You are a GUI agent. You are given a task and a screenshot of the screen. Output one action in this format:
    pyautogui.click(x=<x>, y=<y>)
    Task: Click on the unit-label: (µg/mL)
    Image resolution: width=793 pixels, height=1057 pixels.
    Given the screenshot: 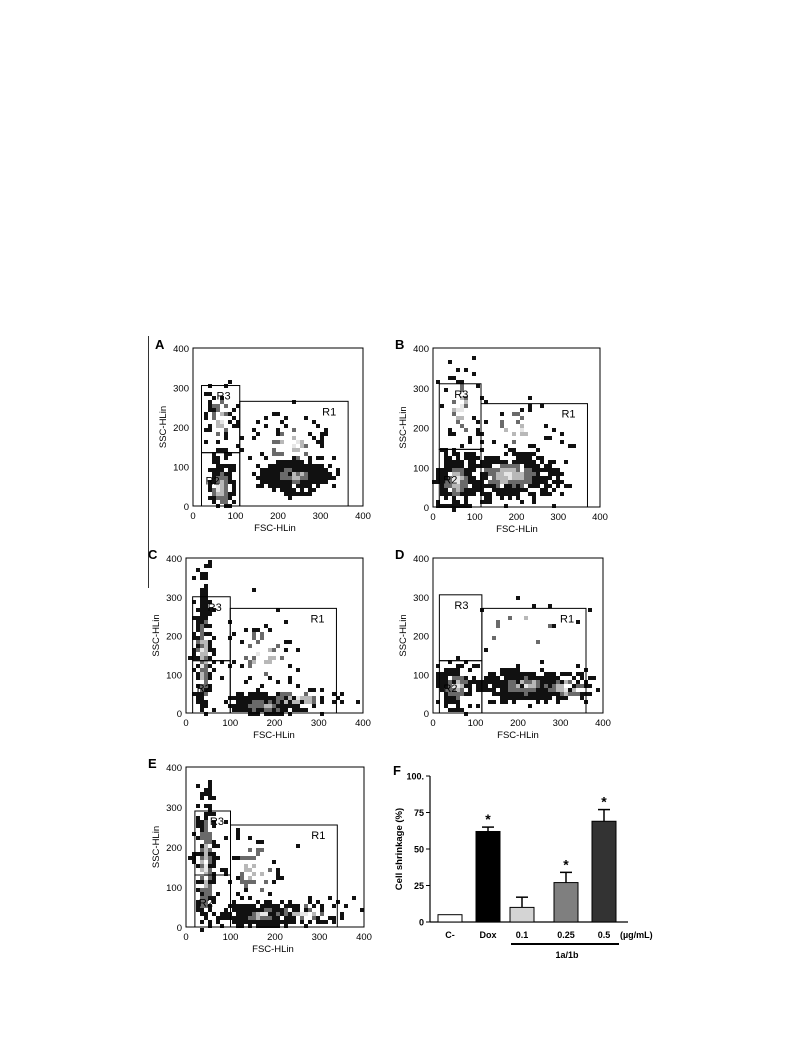 What is the action you would take?
    pyautogui.click(x=636, y=935)
    